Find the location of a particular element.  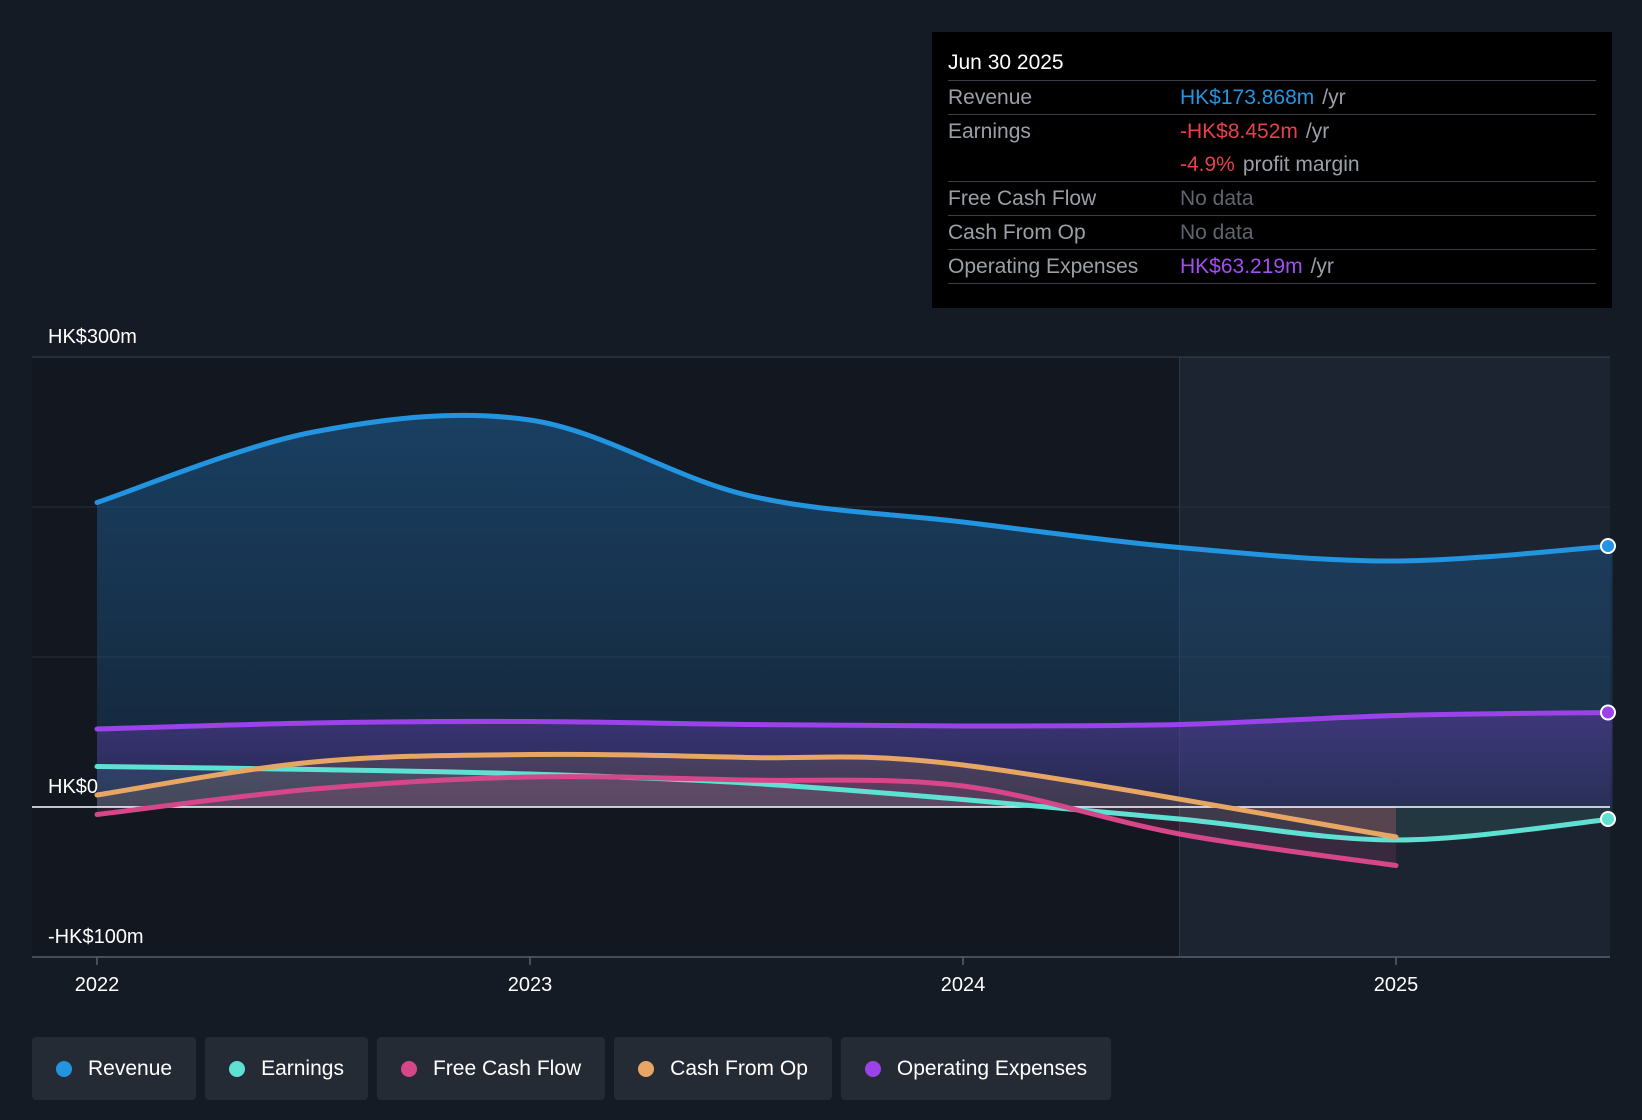

earnings-end-point is located at coordinates (1608, 819).